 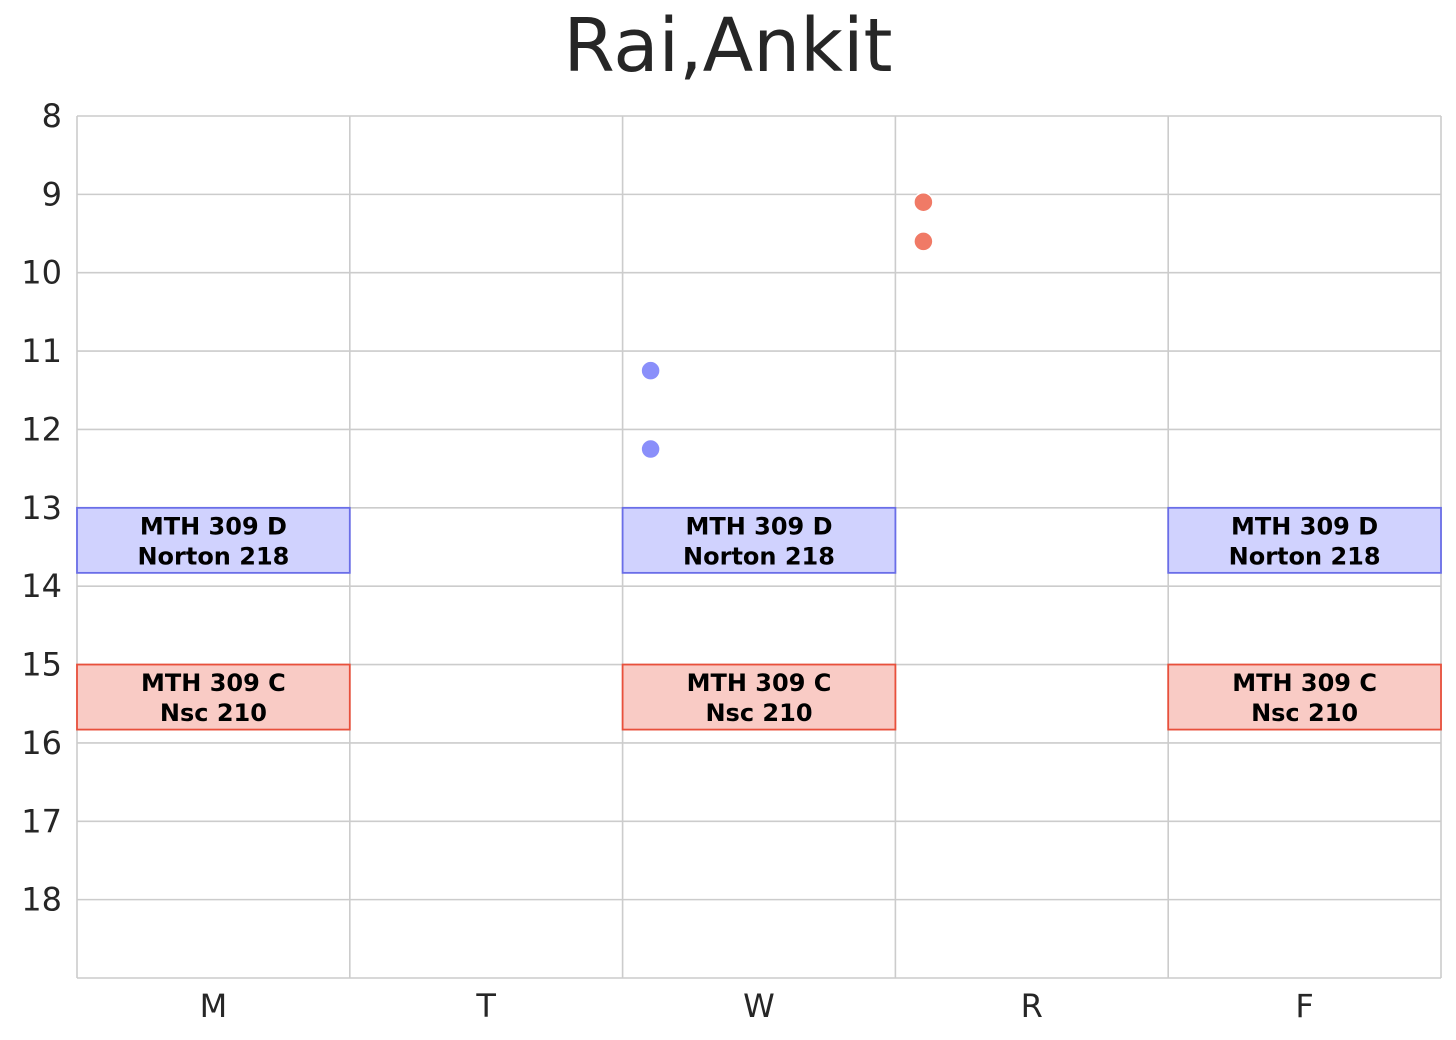 What do you see at coordinates (41, 665) in the screenshot?
I see `y-tick-label-15: 15` at bounding box center [41, 665].